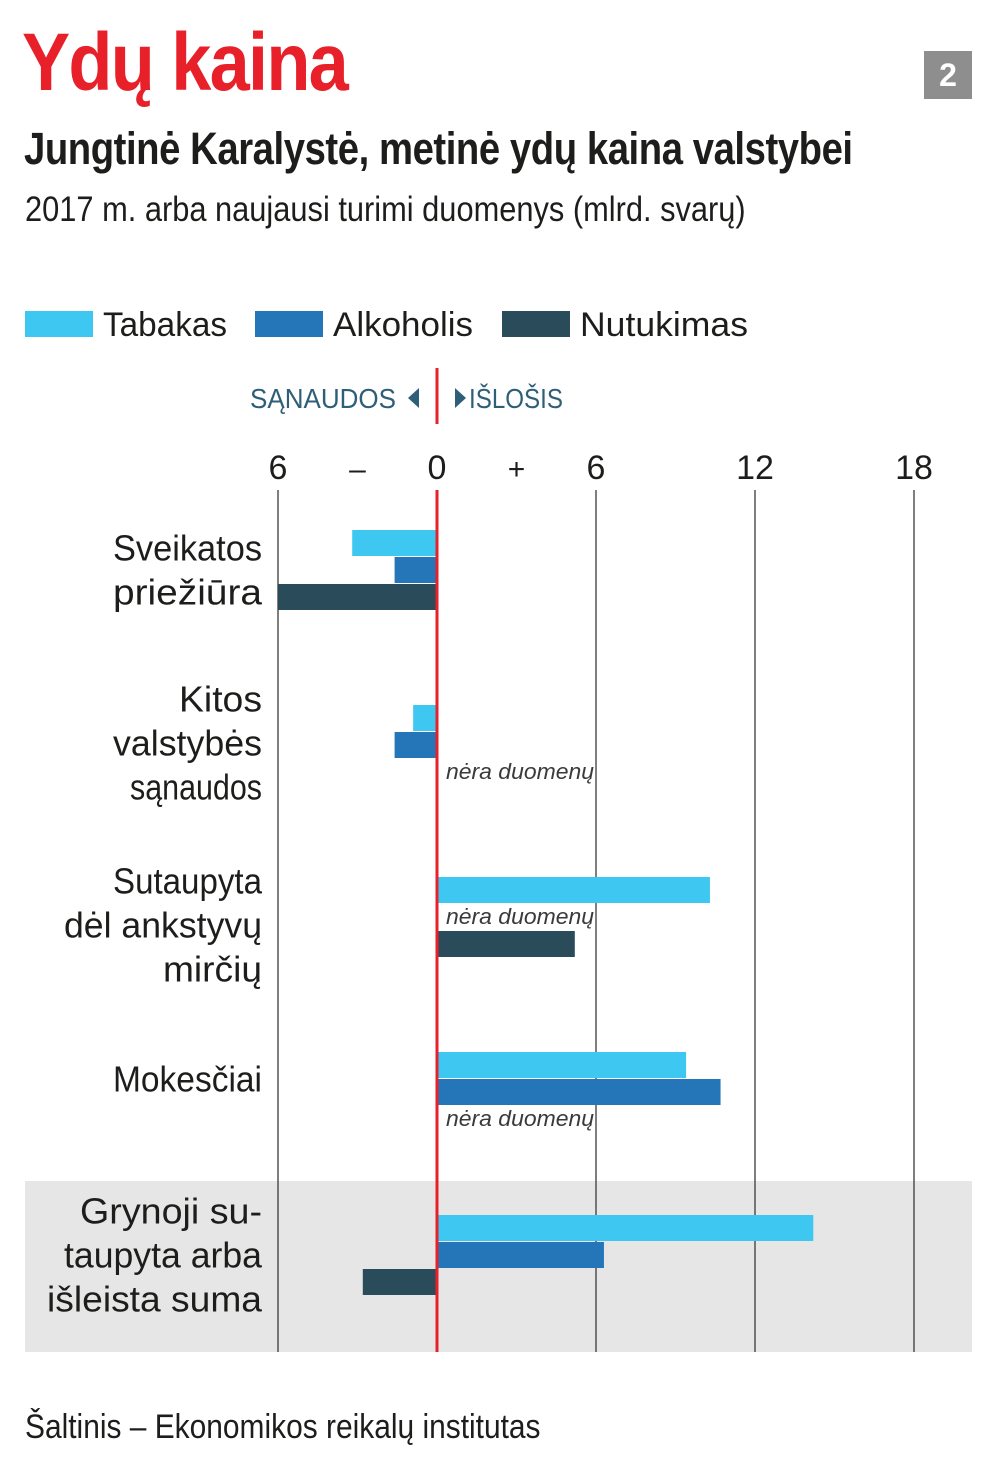 The height and width of the screenshot is (1475, 1000). I want to click on x-tick-label: 18, so click(914, 468).